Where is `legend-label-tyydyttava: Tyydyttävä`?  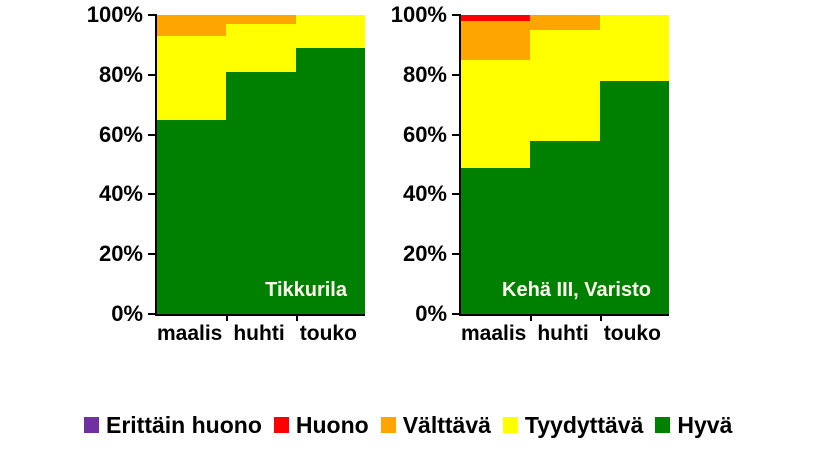 legend-label-tyydyttava: Tyydyttävä is located at coordinates (584, 425).